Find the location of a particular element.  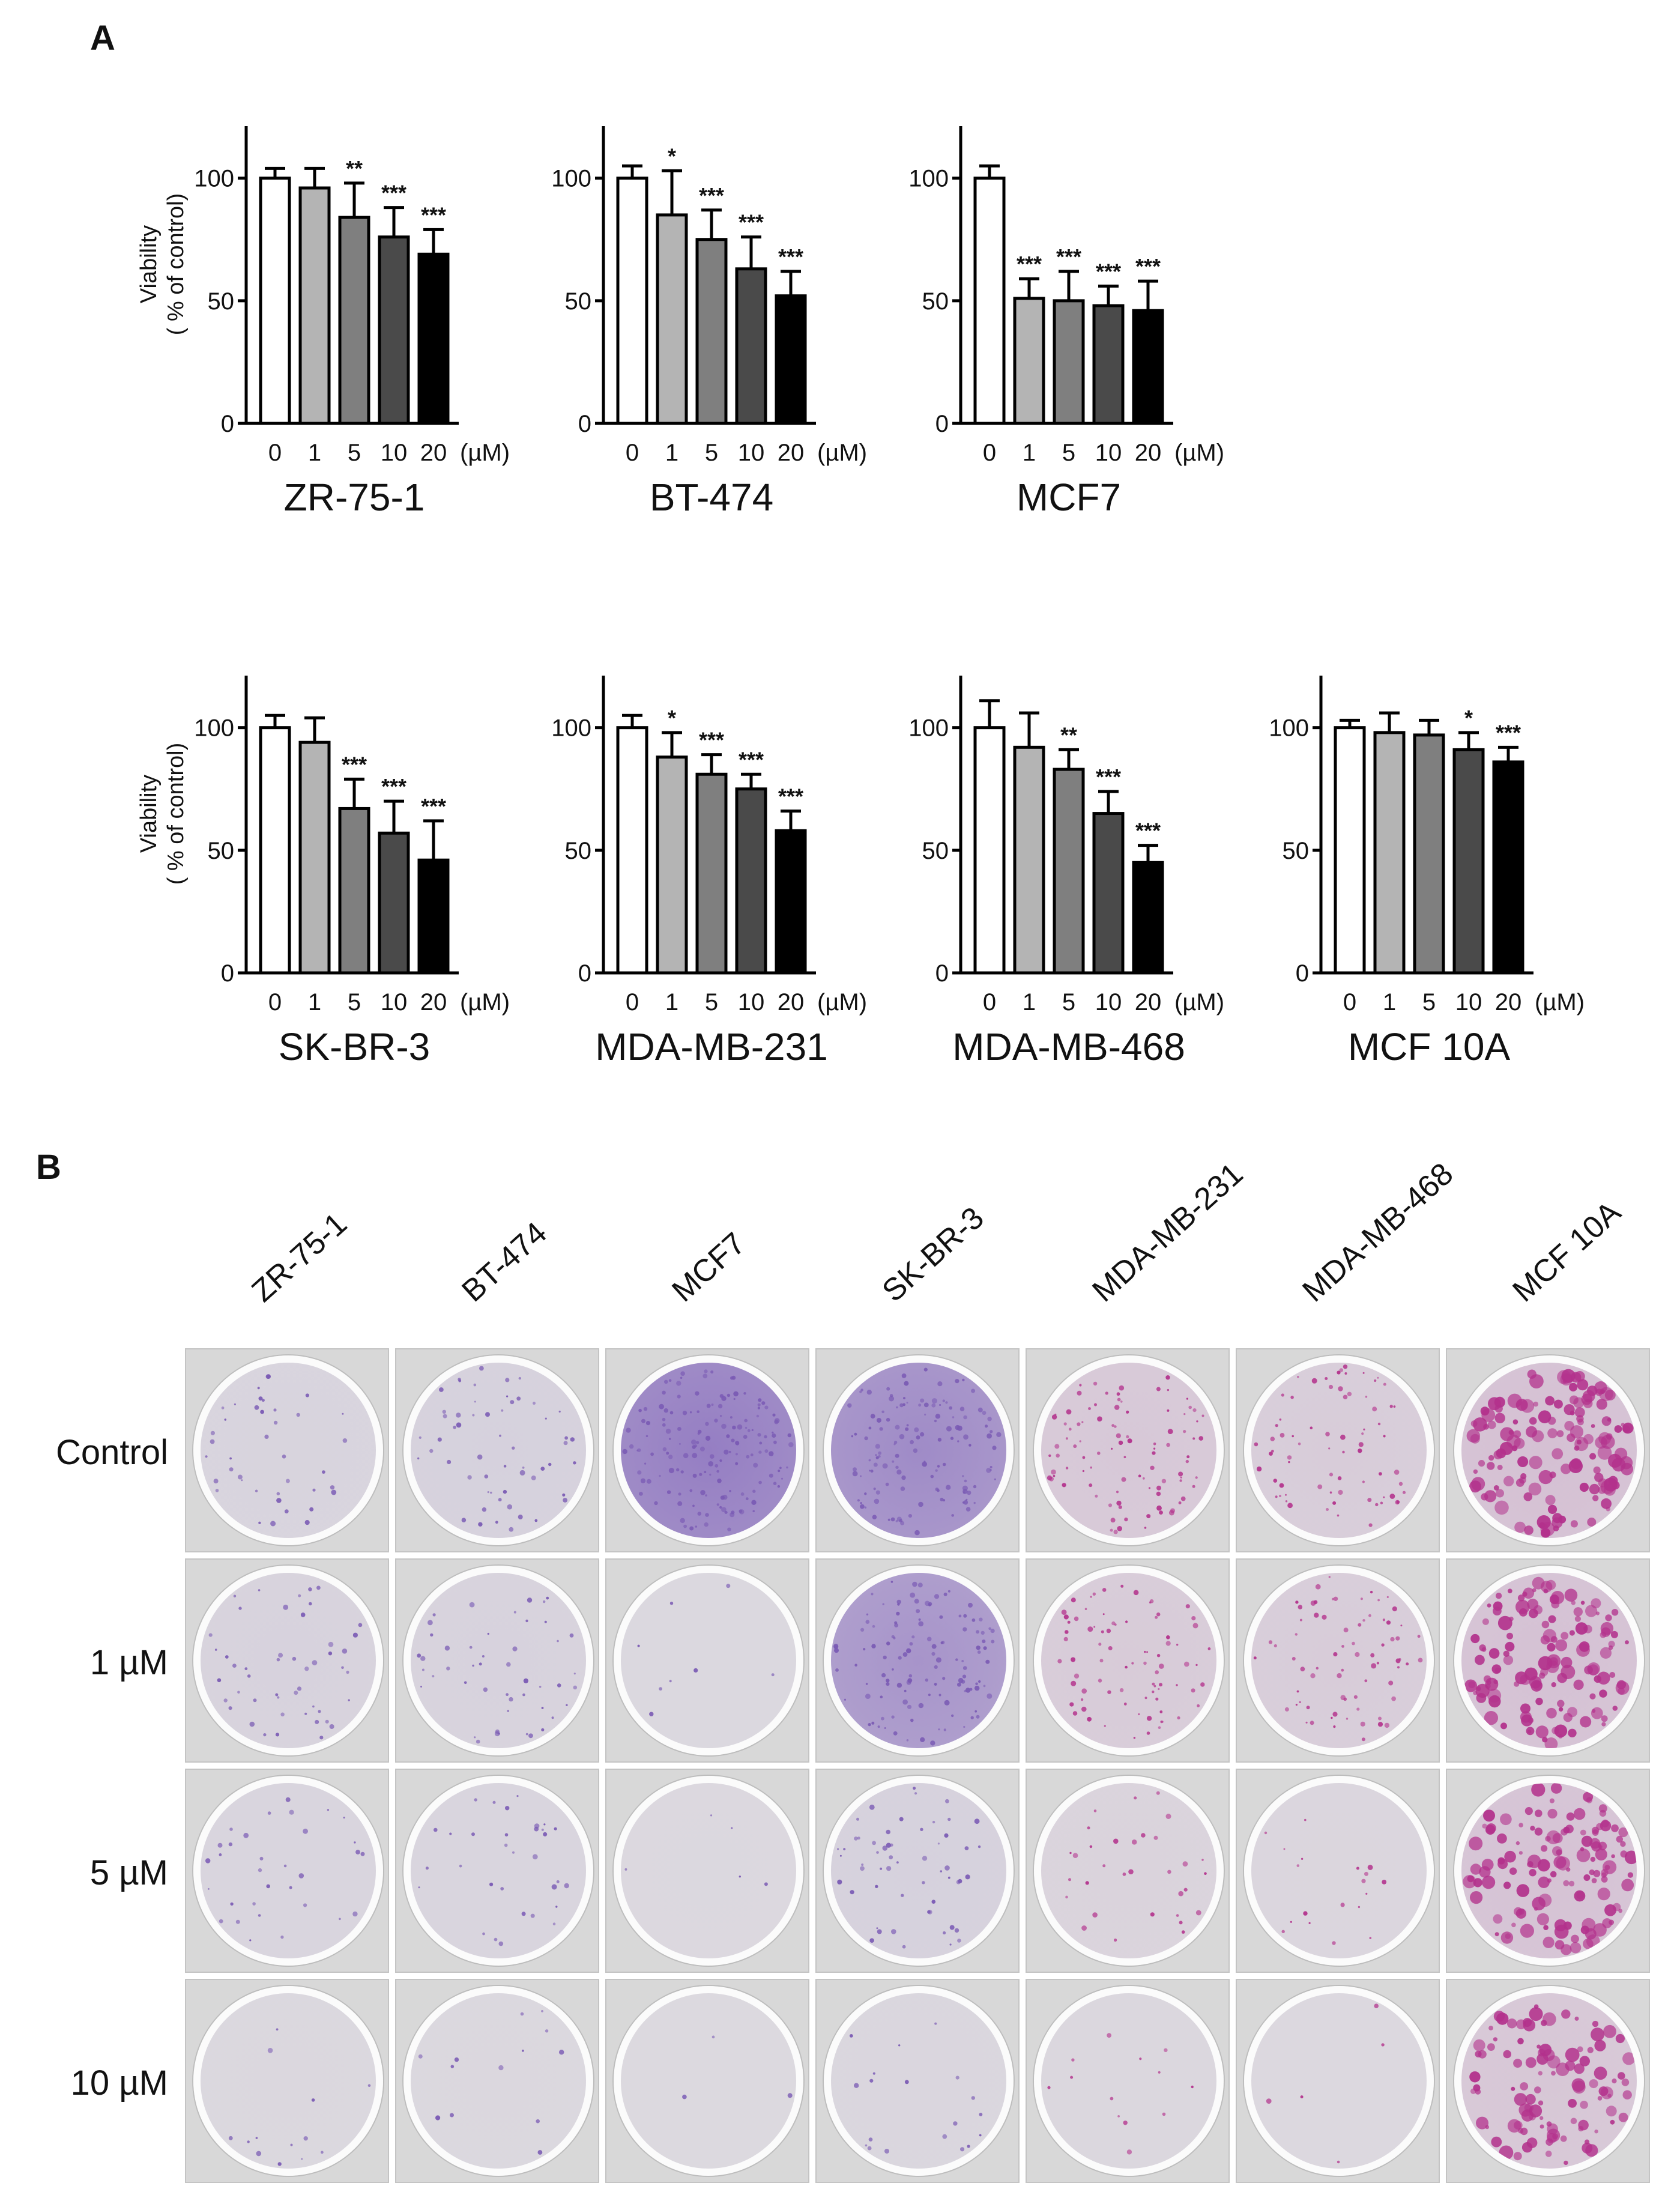

unit-label: (µM) is located at coordinates (485, 453).